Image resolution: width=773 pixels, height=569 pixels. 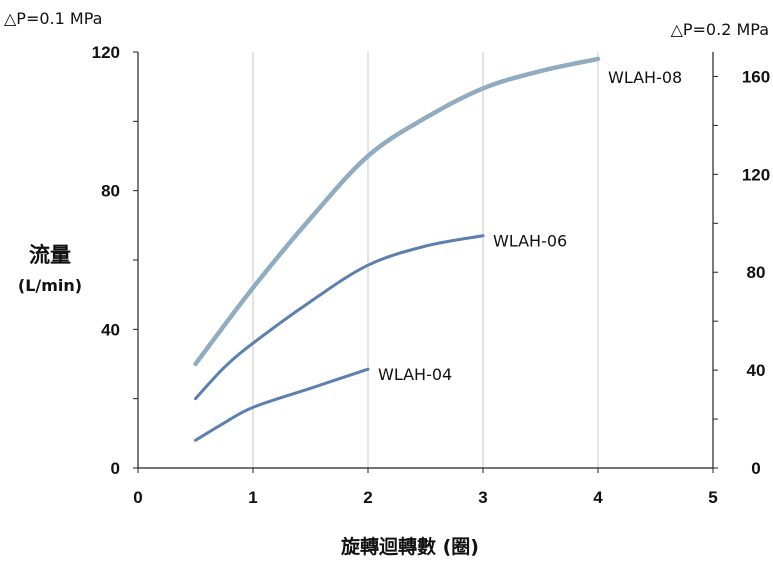 What do you see at coordinates (106, 52) in the screenshot?
I see `y-tick-label-120: 120` at bounding box center [106, 52].